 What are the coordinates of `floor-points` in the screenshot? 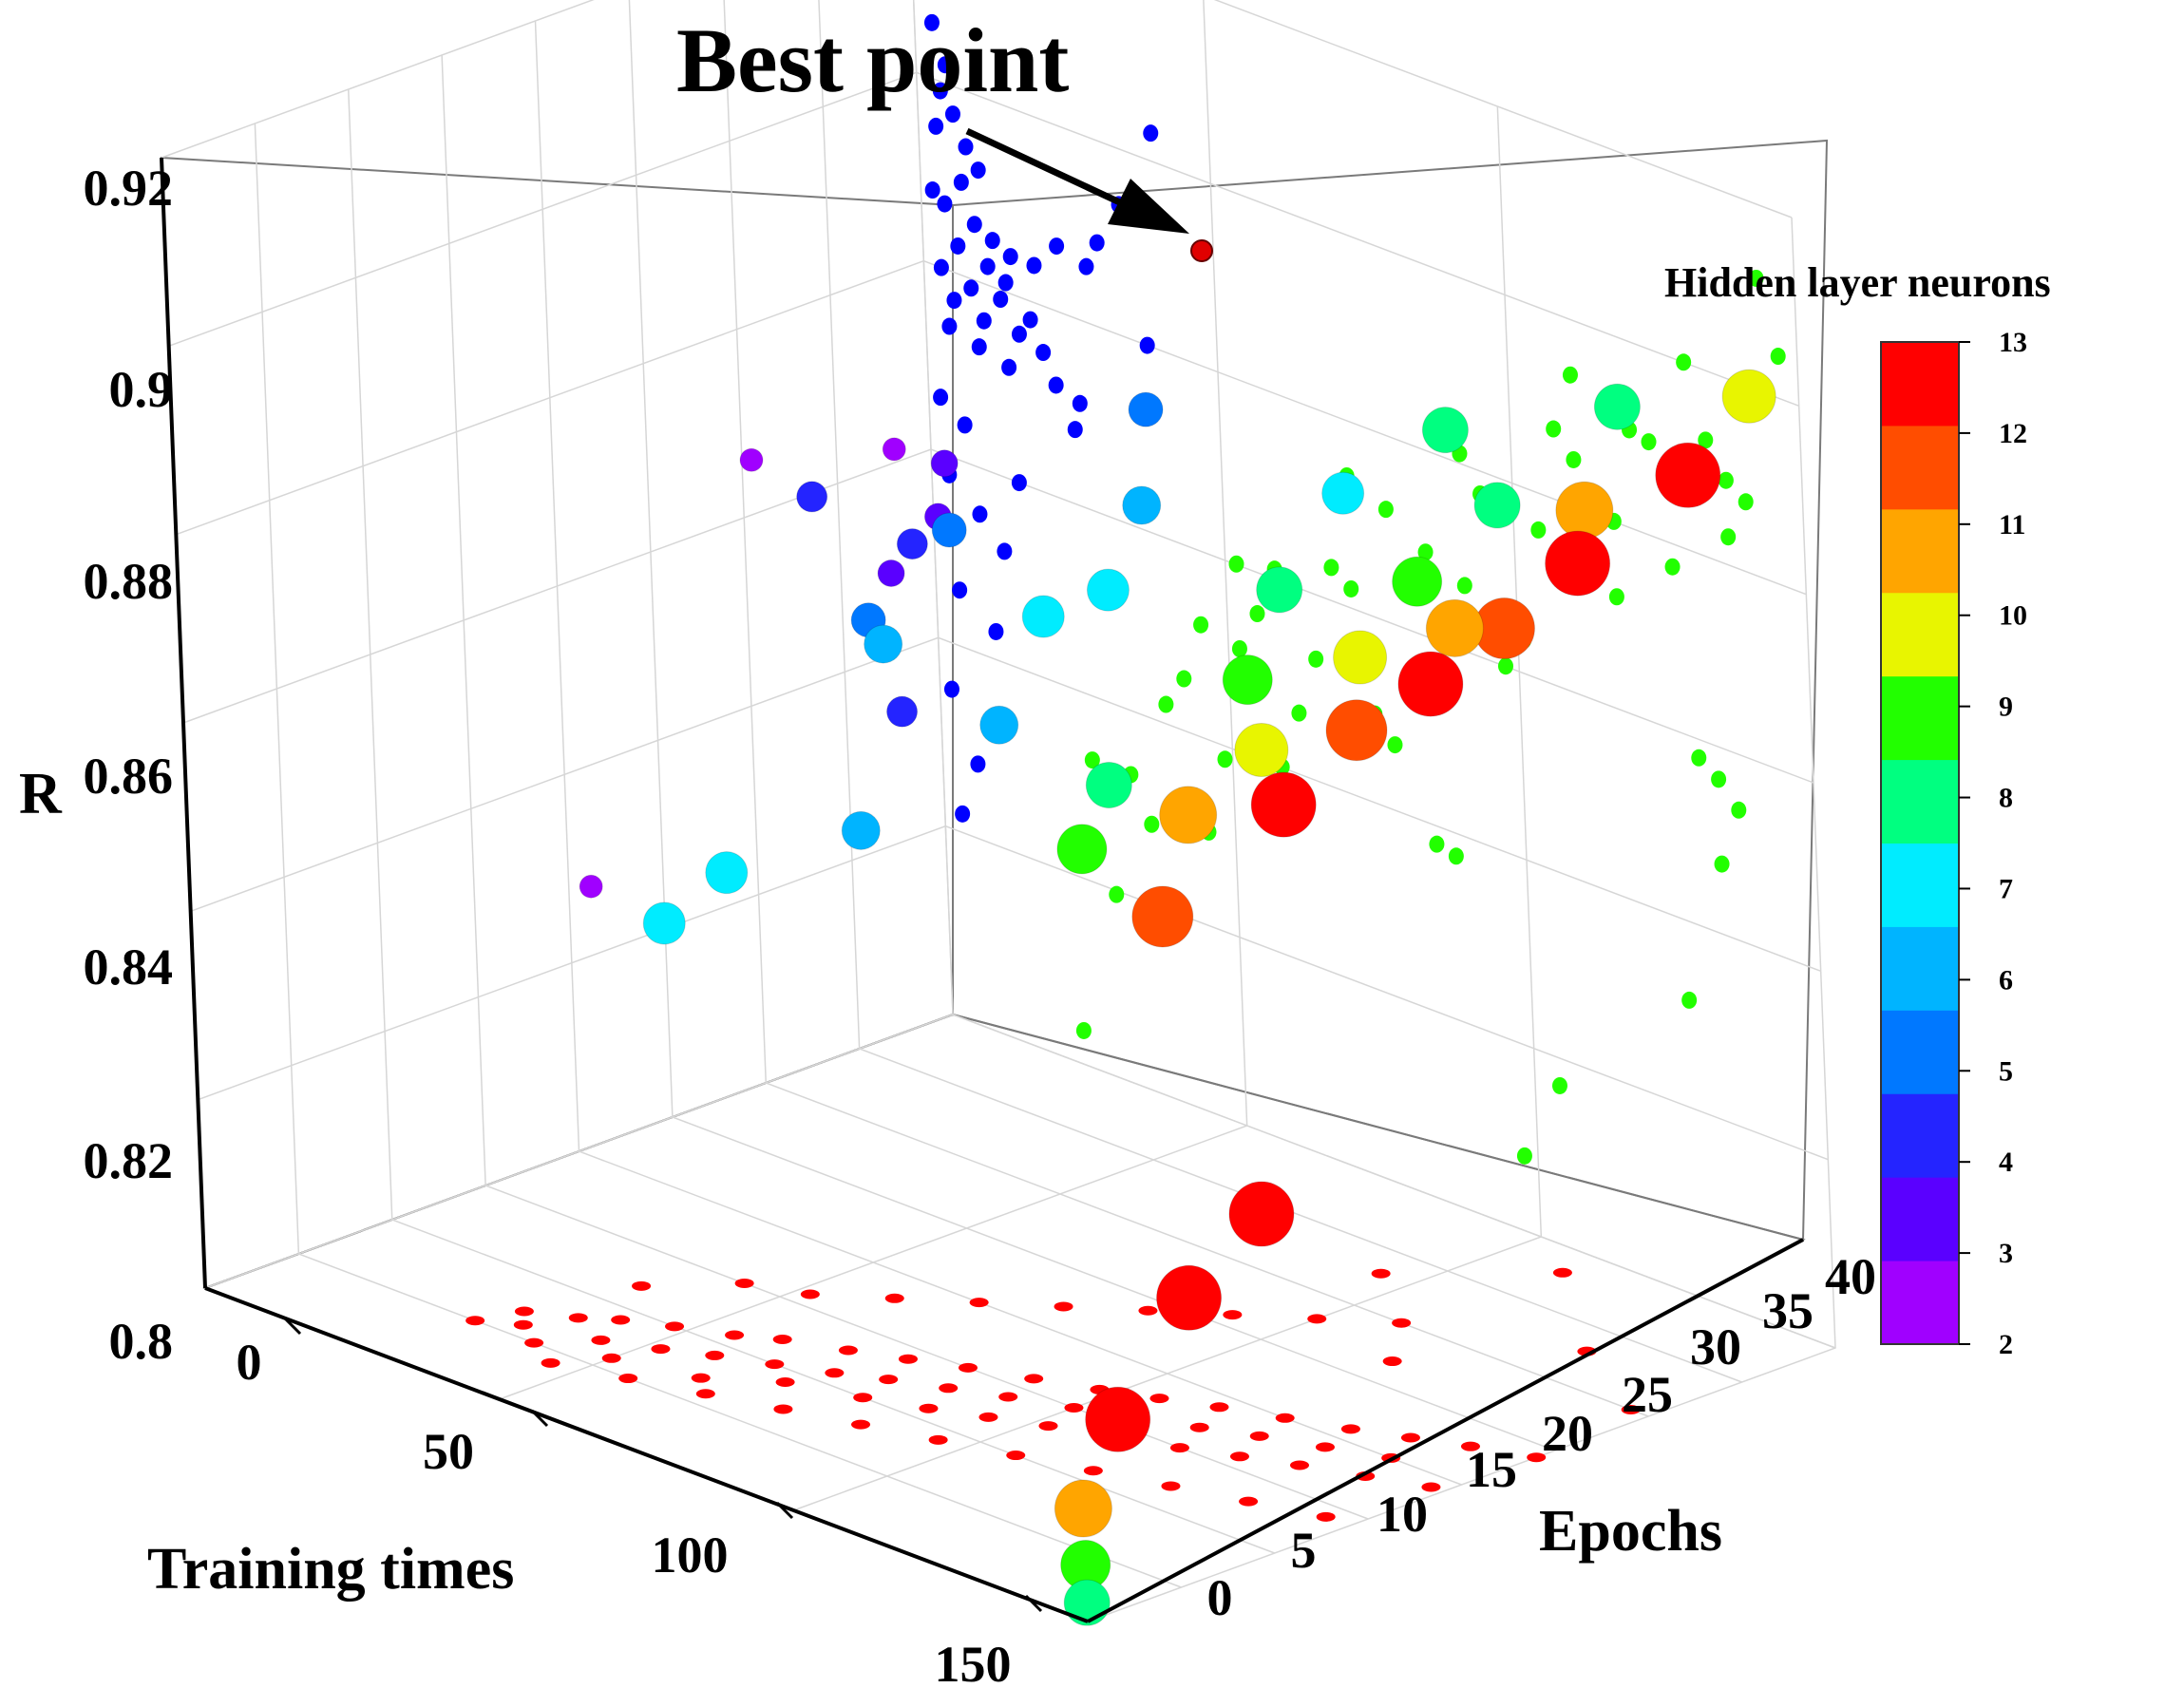 It's located at (1053, 1394).